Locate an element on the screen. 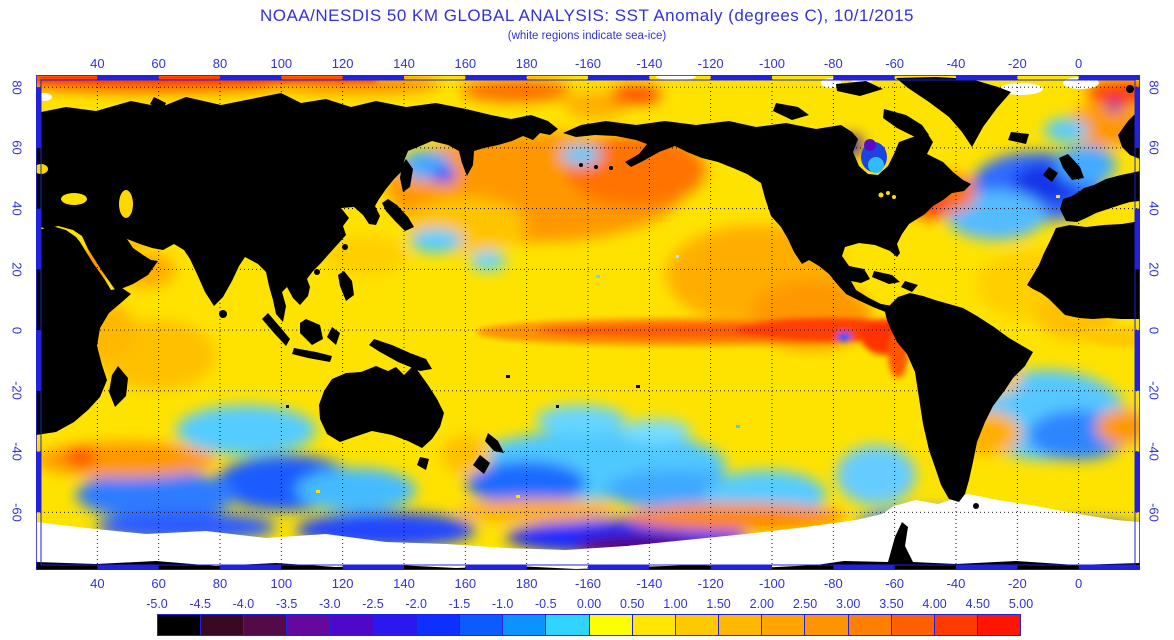  land-ellesmere is located at coordinates (859, 88).